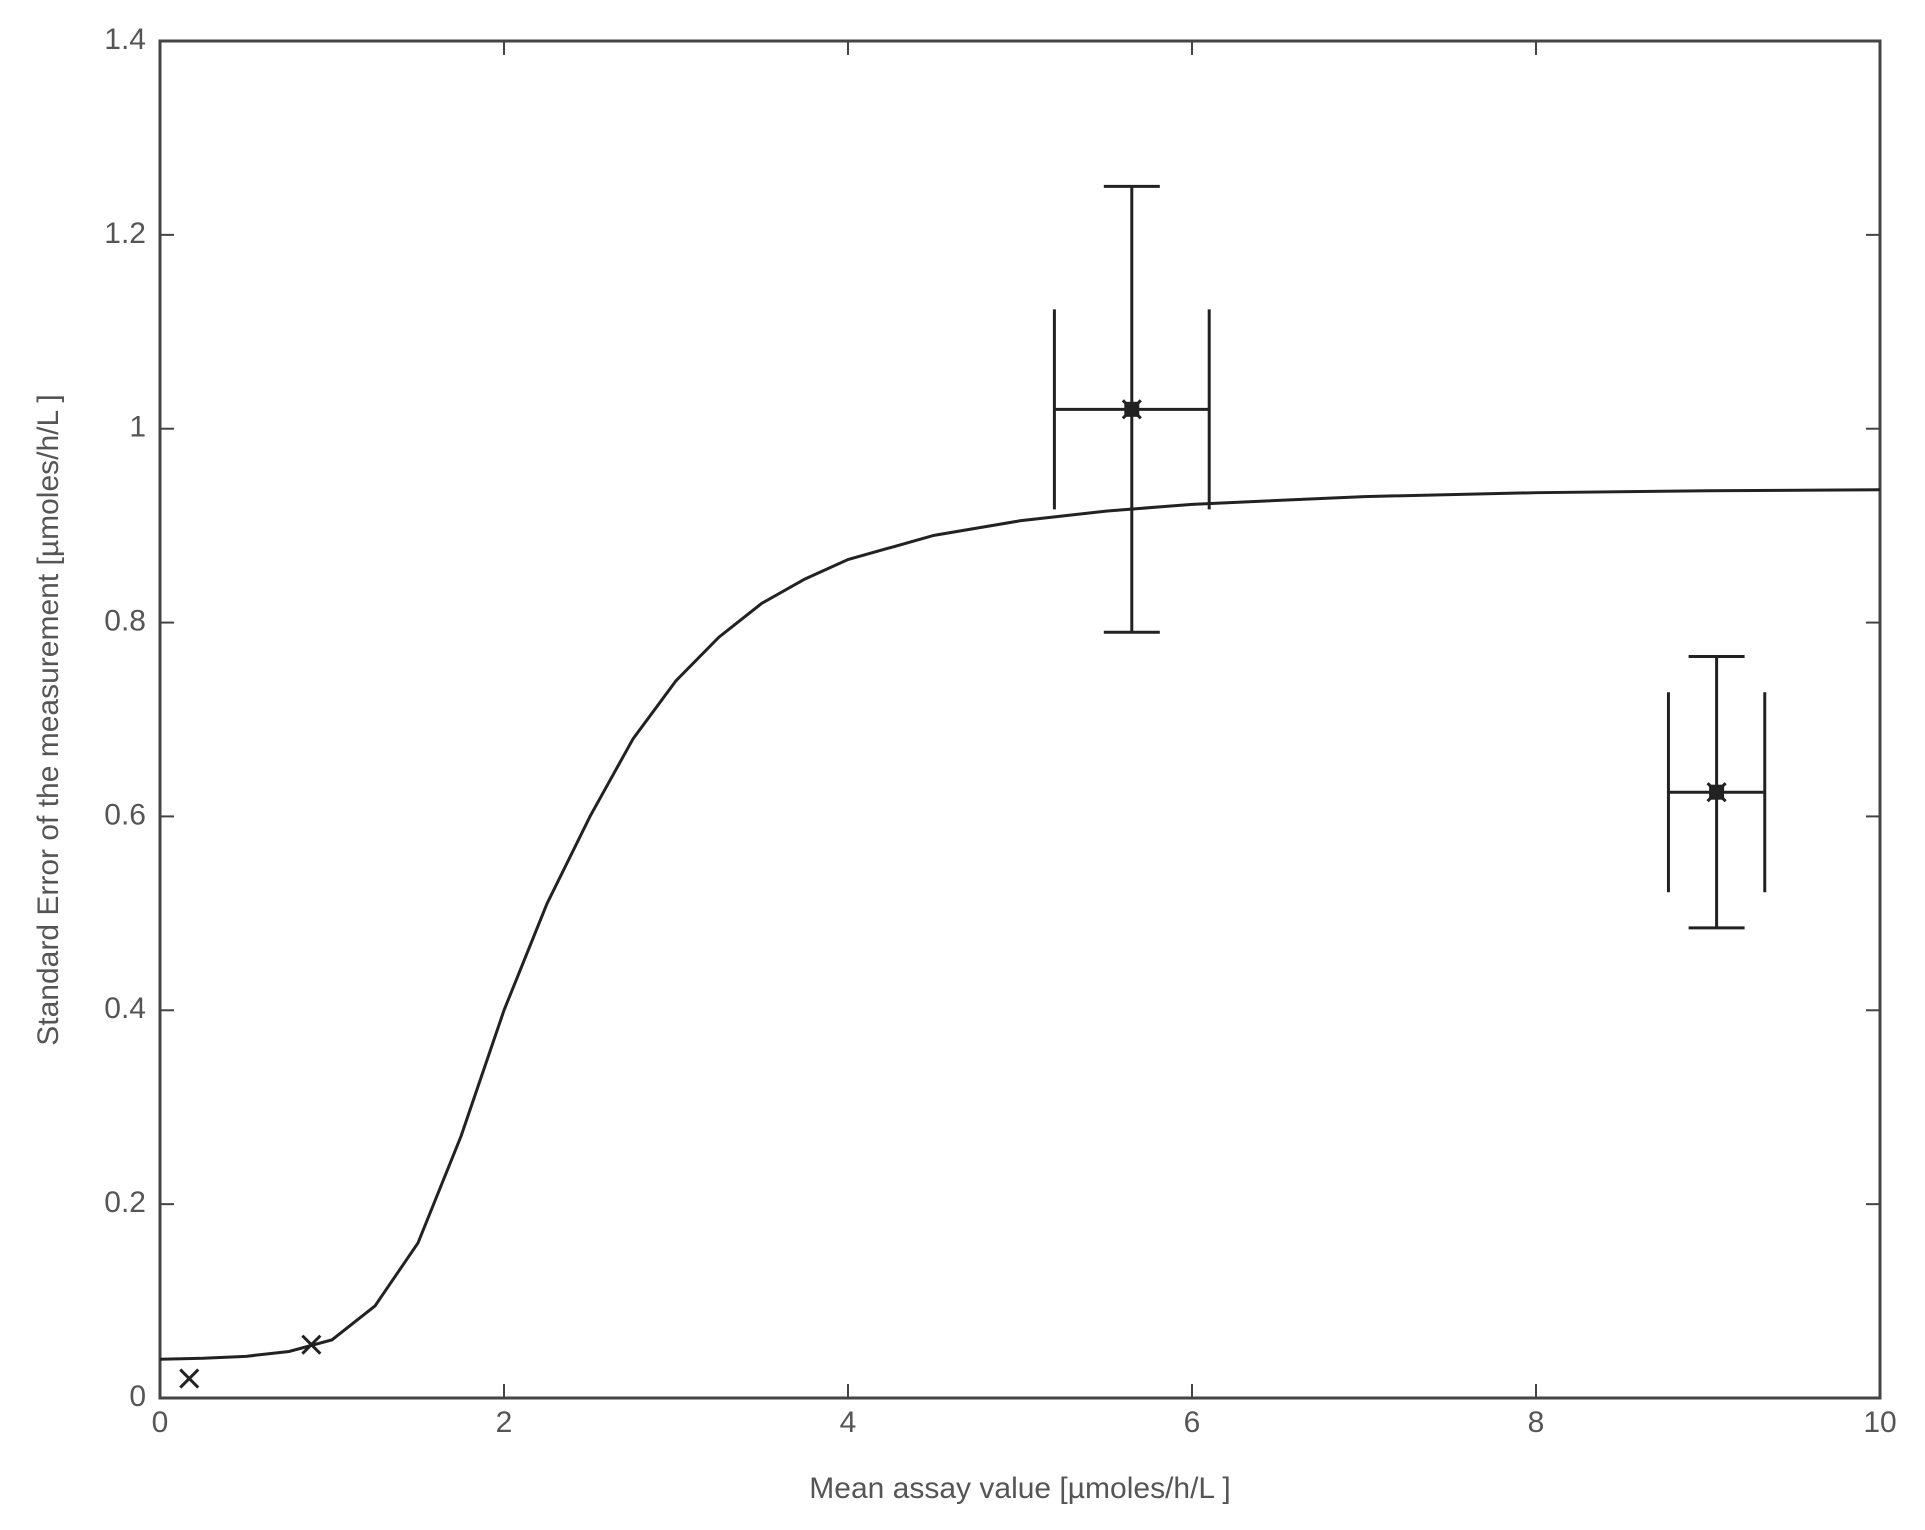 Image resolution: width=1925 pixels, height=1530 pixels. Describe the element at coordinates (125, 620) in the screenshot. I see `y-tick-label: 0.8` at that location.